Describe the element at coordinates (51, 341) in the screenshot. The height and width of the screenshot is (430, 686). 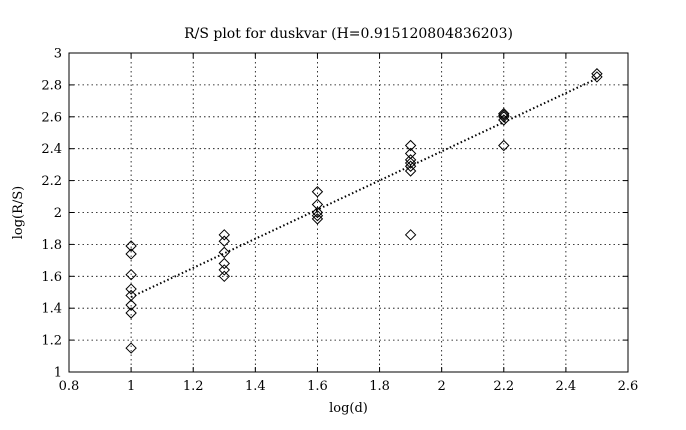
I see `y-tick-label: 1.2` at that location.